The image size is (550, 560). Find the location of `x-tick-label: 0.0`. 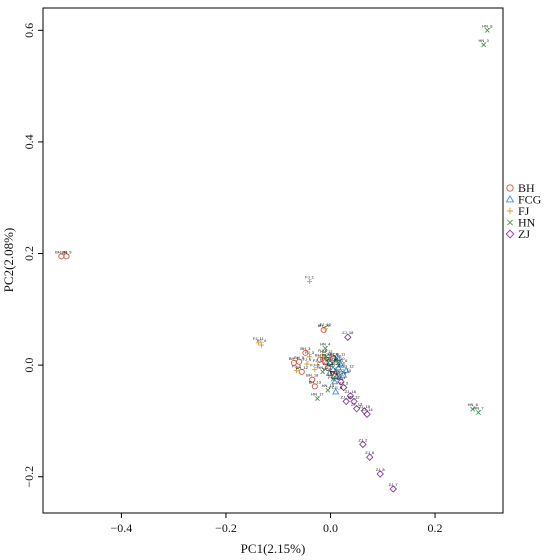

x-tick-label: 0.0 is located at coordinates (330, 528).